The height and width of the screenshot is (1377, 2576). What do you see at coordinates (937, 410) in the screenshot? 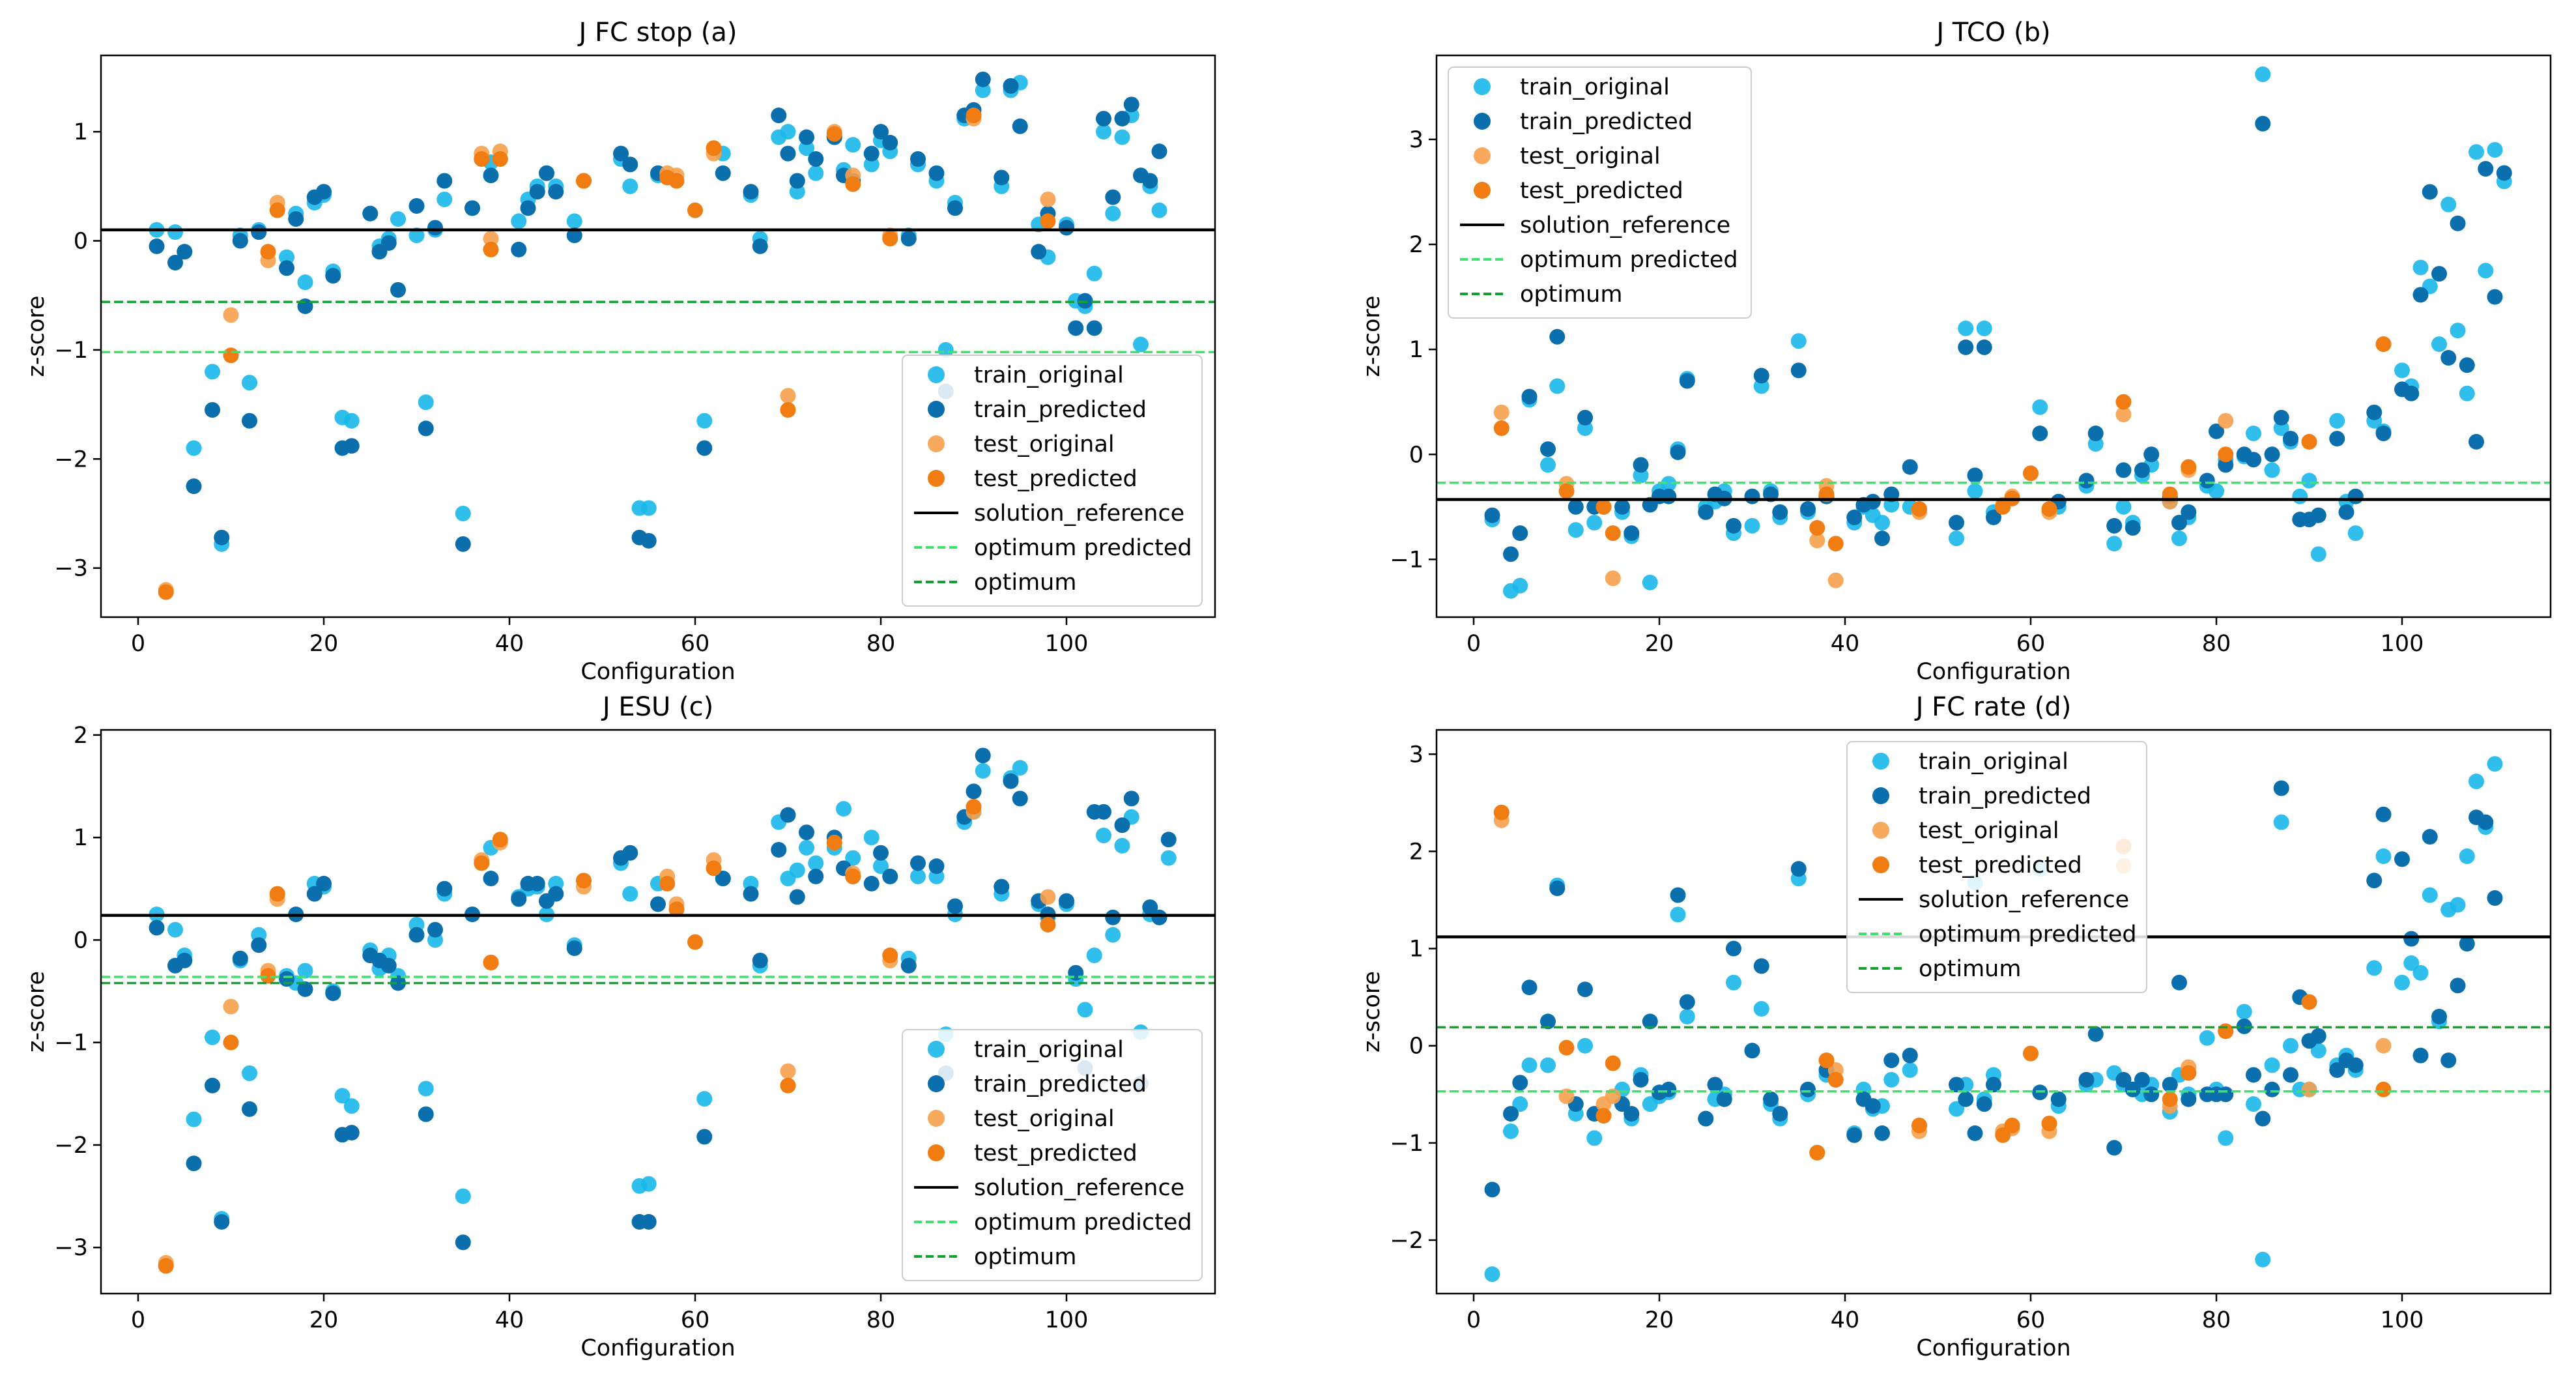
I see `legend-marker-train-predicted` at bounding box center [937, 410].